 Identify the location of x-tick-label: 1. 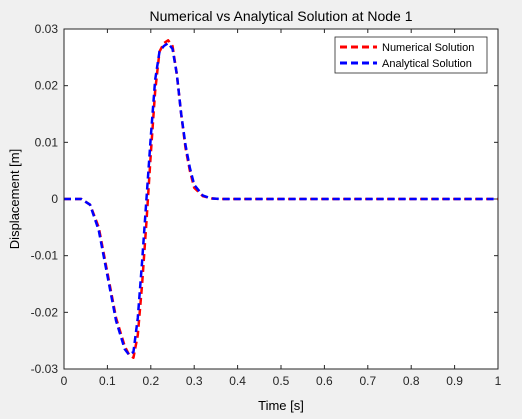
(498, 381).